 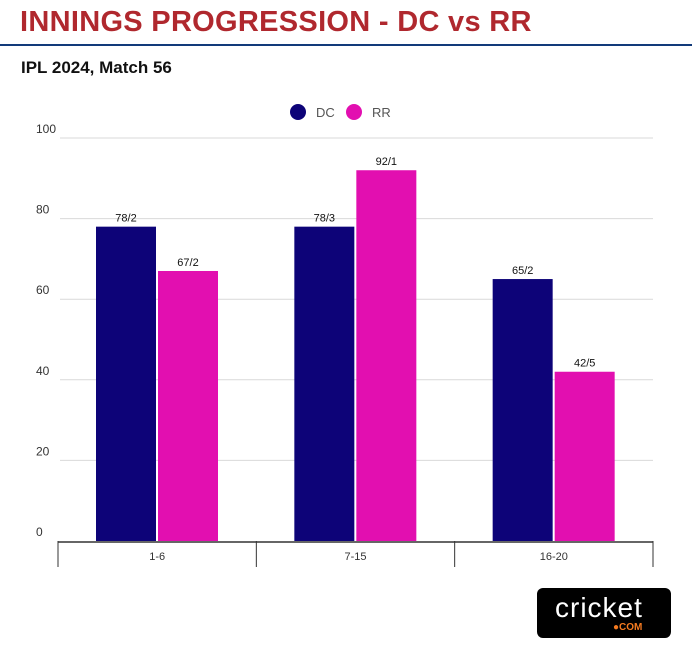 What do you see at coordinates (125, 219) in the screenshot?
I see `data-label: 78/2` at bounding box center [125, 219].